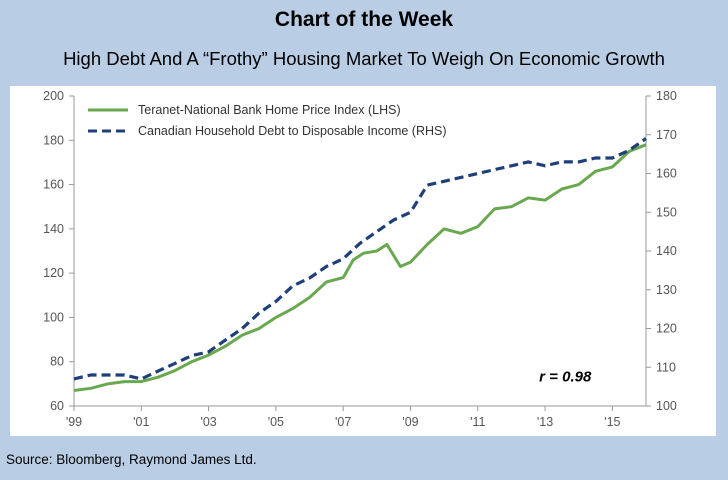  What do you see at coordinates (612, 422) in the screenshot?
I see `x-tick-label: '15` at bounding box center [612, 422].